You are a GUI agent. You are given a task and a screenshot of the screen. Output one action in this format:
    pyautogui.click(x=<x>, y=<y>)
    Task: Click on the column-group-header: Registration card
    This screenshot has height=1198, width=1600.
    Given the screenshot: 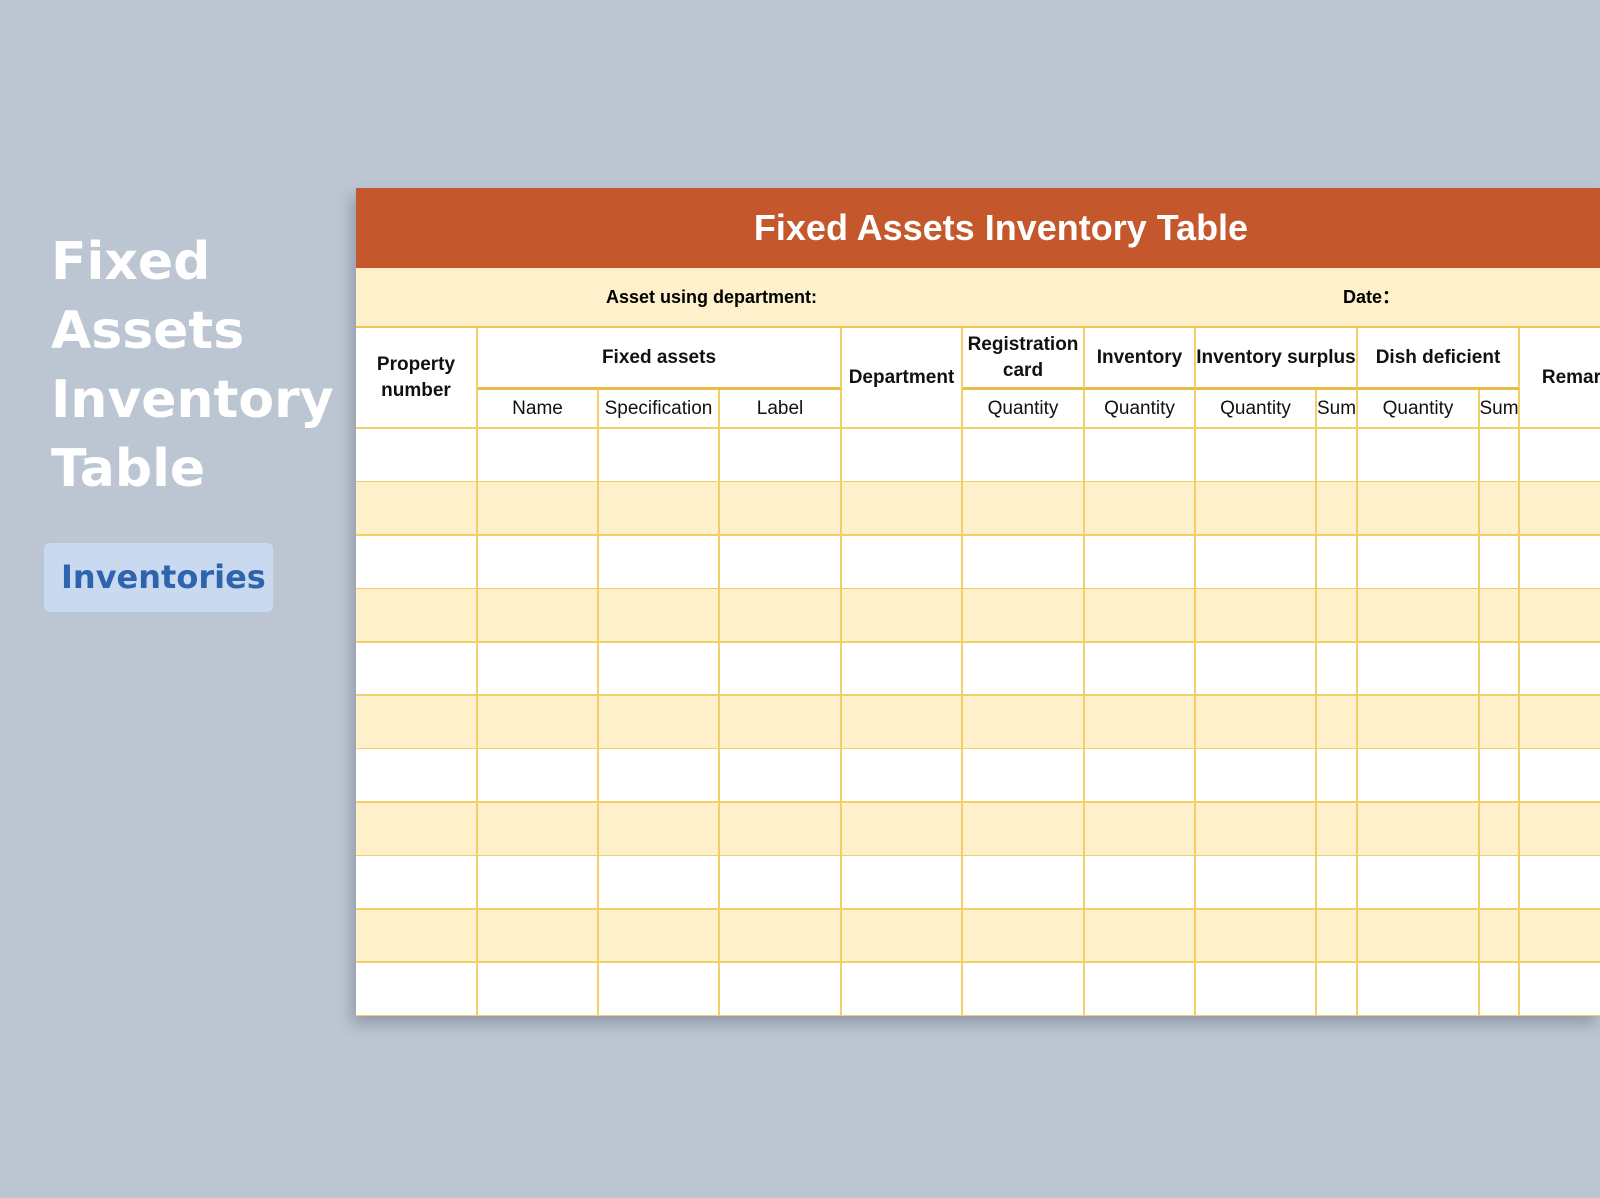 What is the action you would take?
    pyautogui.click(x=1024, y=359)
    